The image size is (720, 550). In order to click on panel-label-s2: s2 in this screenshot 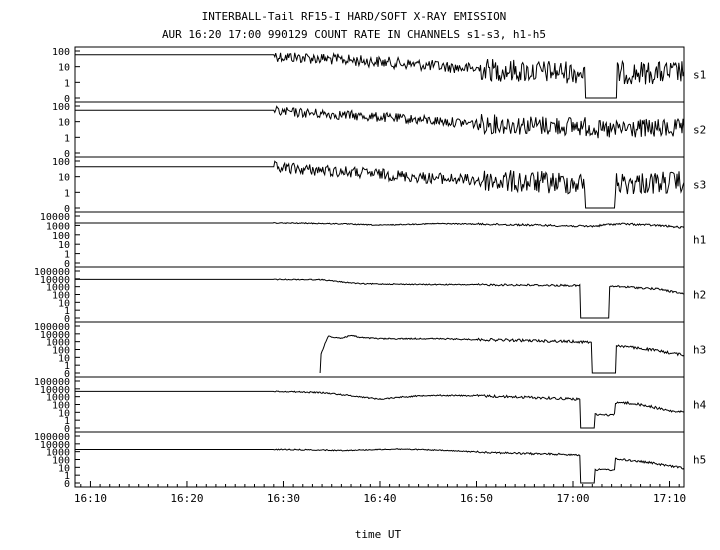, I will do `click(699, 130)`.